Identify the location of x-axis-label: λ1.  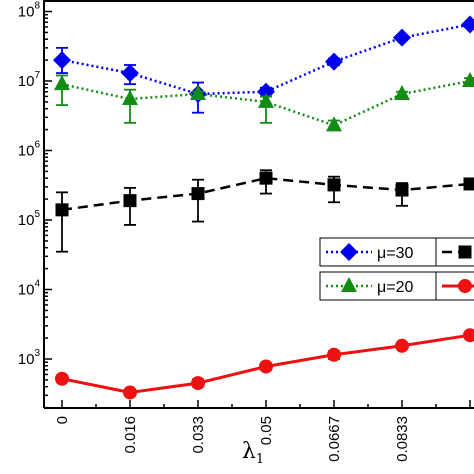
(253, 453).